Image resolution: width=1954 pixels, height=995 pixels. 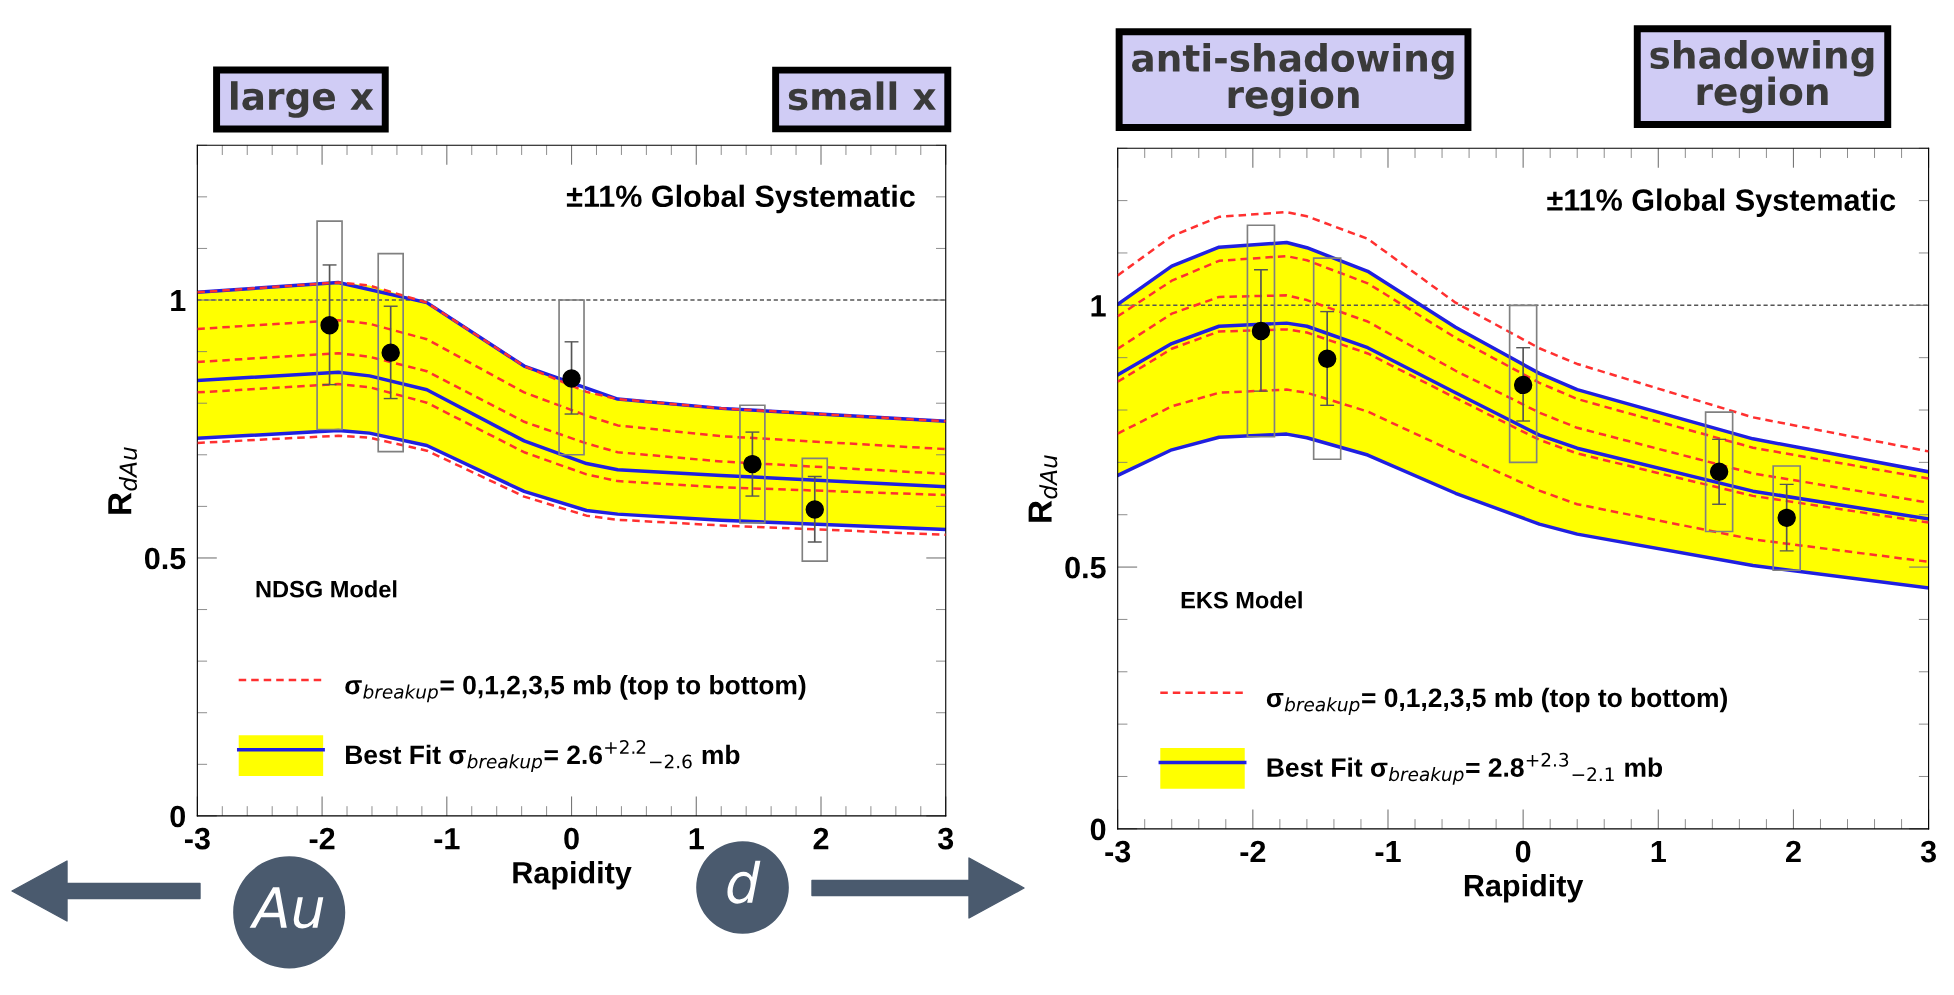 I want to click on text: anti-shadowing region, so click(x=1293, y=80).